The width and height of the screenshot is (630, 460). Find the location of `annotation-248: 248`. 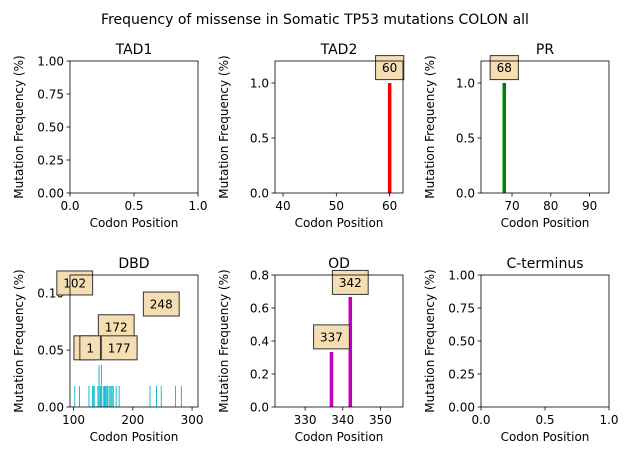

annotation-248: 248 is located at coordinates (161, 304).